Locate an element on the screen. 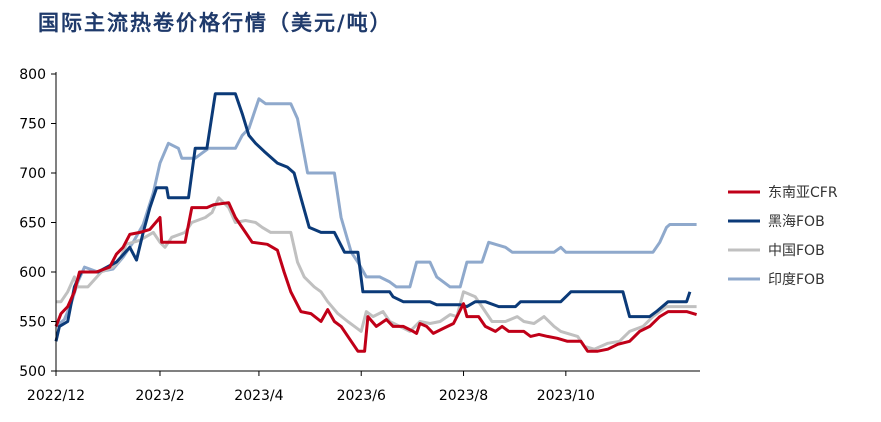 The width and height of the screenshot is (881, 422). y-tick-label: 500 is located at coordinates (32, 372).